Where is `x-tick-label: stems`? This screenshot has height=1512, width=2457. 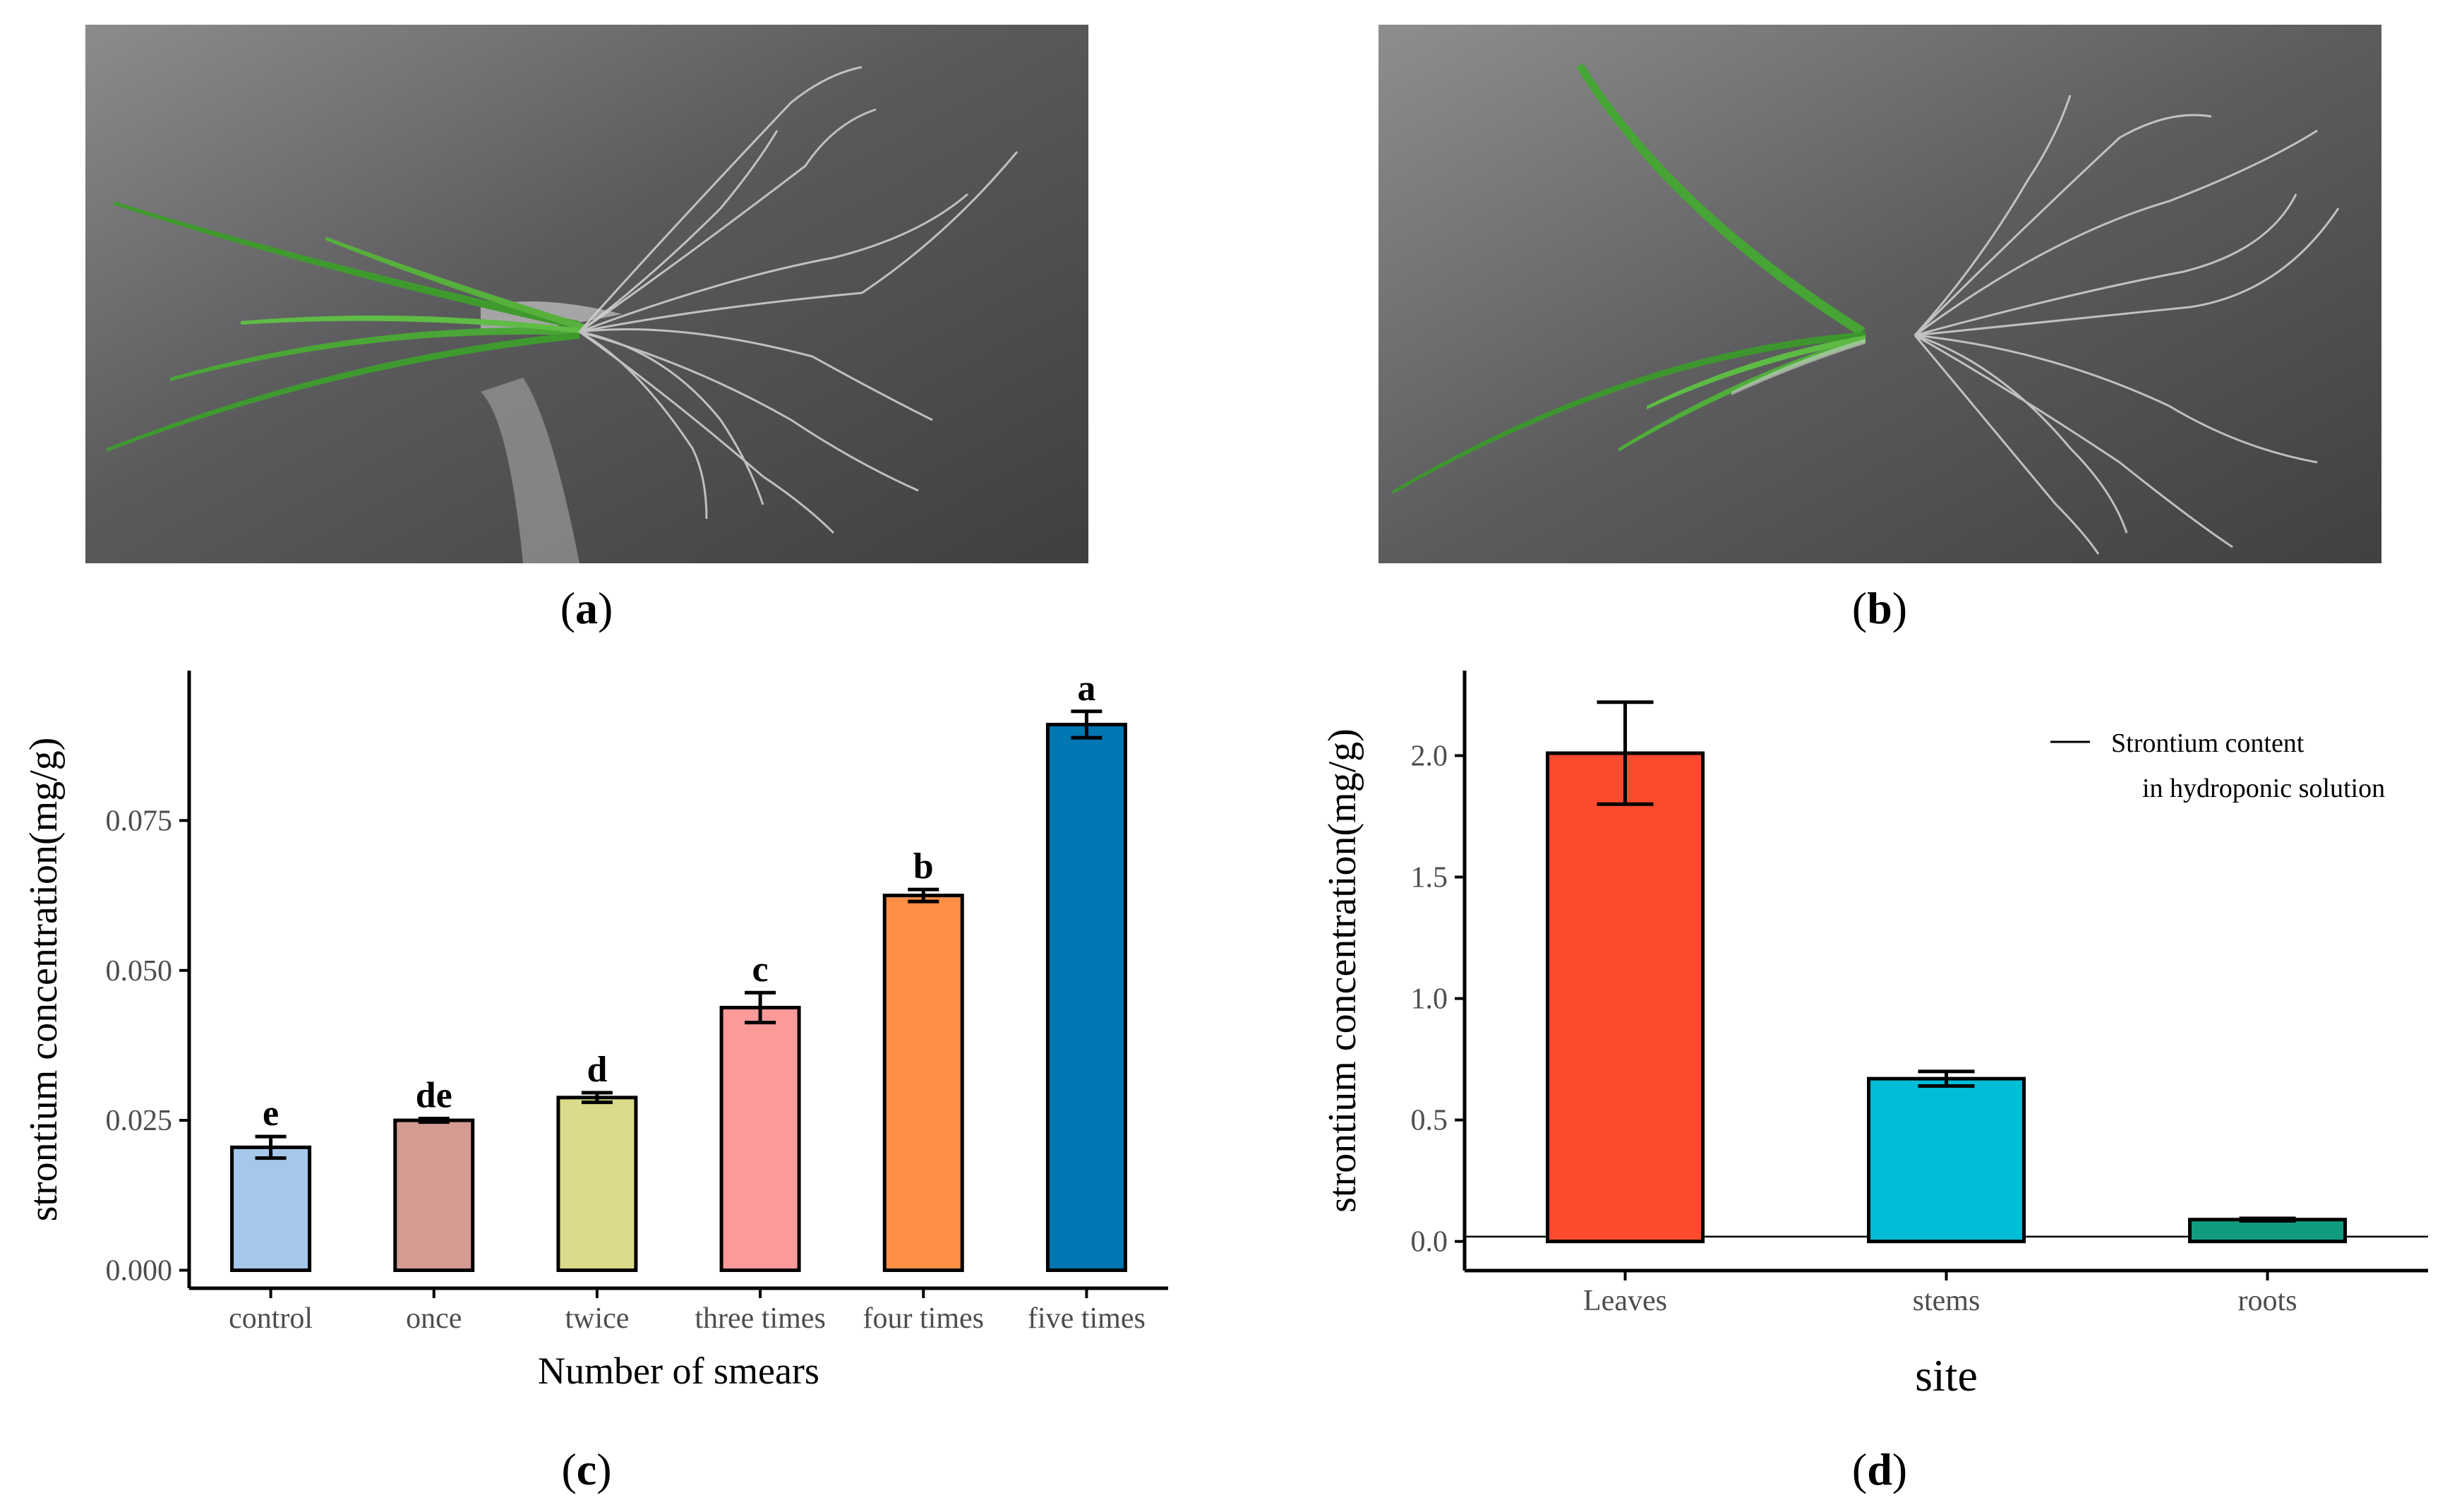 x-tick-label: stems is located at coordinates (1947, 1301).